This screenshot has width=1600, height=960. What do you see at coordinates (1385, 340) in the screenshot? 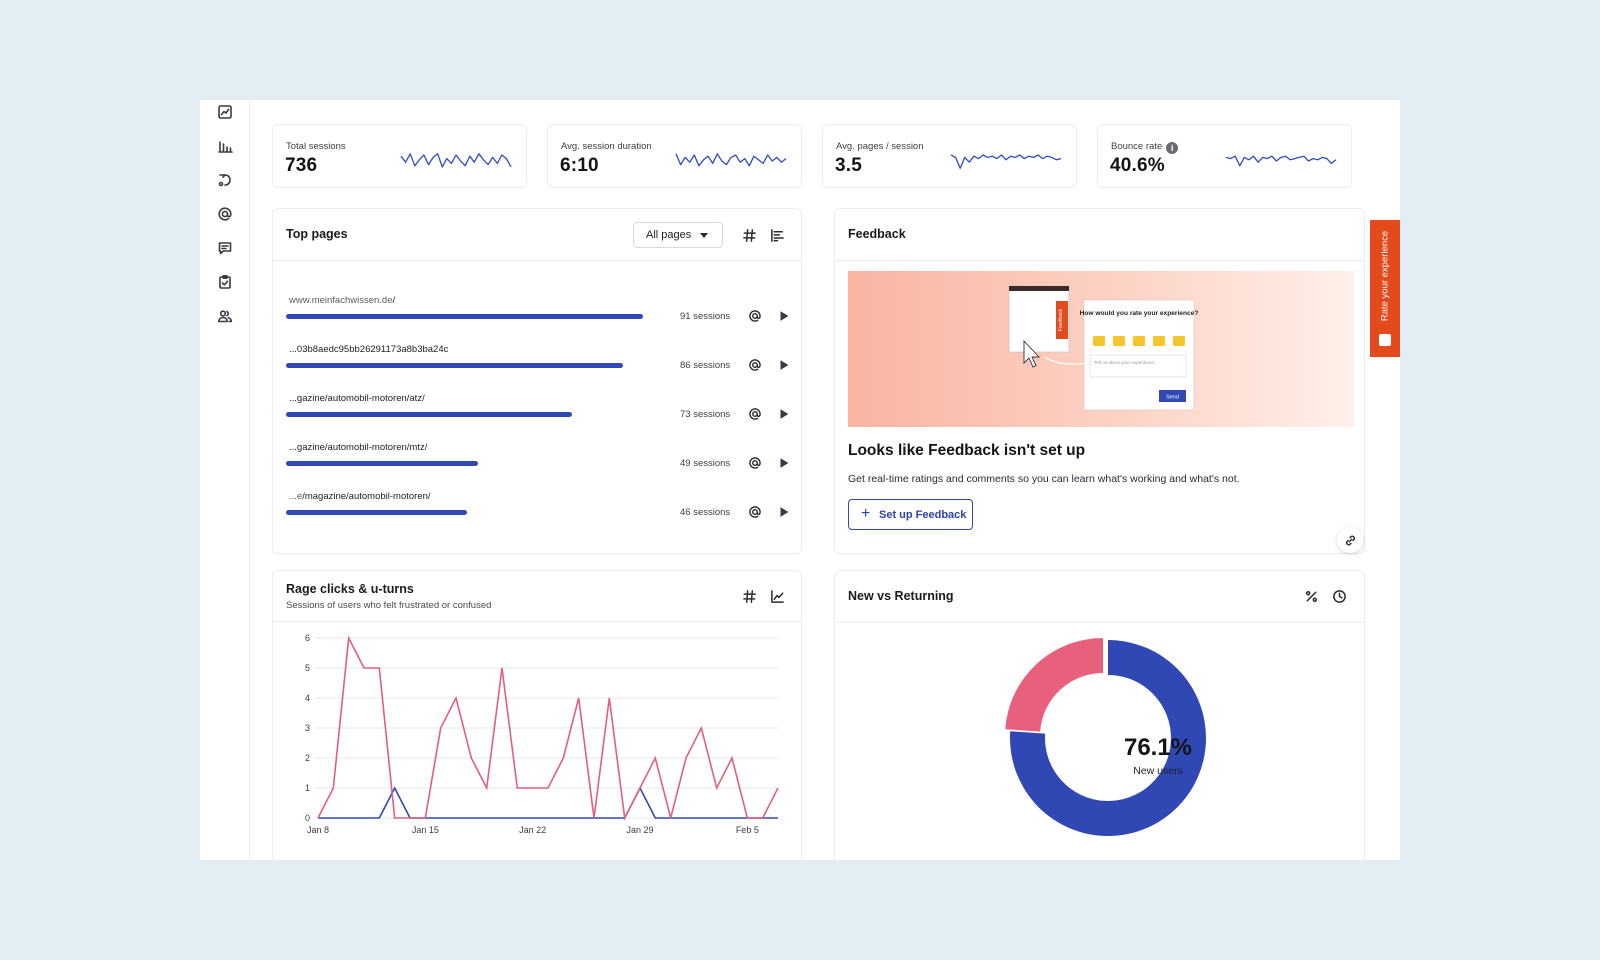
I see `smiley-icon` at bounding box center [1385, 340].